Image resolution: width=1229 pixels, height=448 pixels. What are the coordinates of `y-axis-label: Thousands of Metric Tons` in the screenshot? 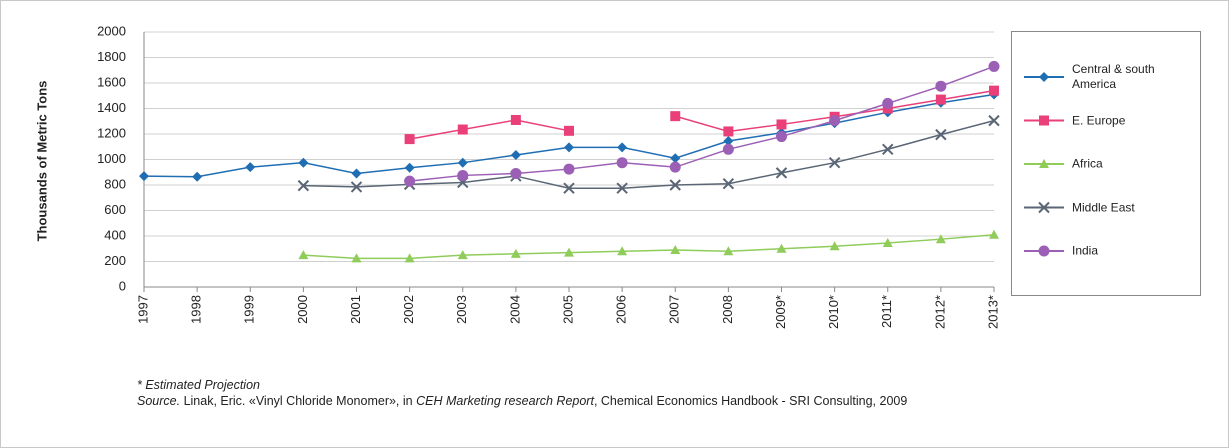 It's located at (41, 161).